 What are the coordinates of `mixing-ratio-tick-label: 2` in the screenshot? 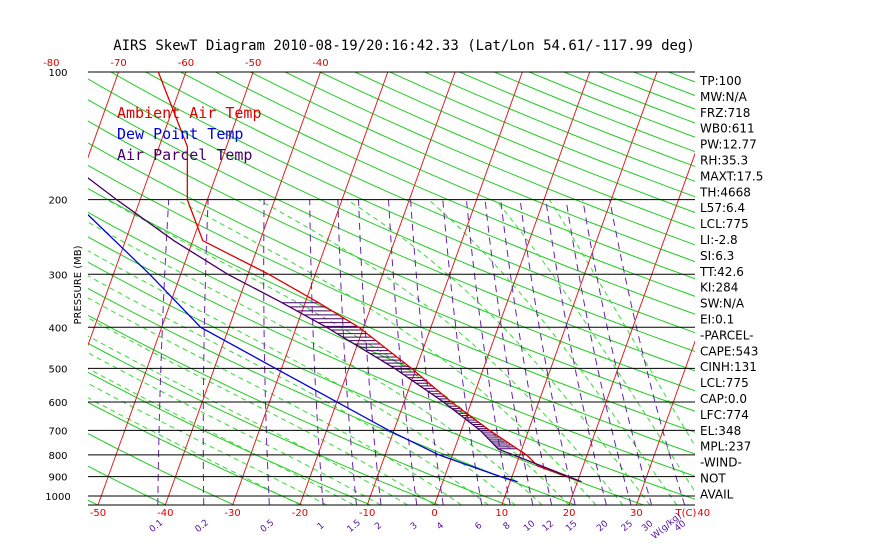 It's located at (378, 526).